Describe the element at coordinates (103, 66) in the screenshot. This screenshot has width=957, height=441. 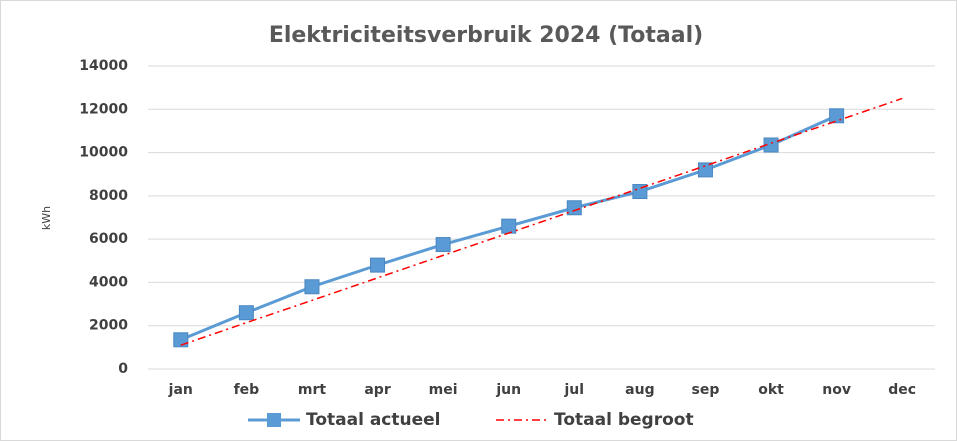
I see `y-tick-label: 14000` at that location.